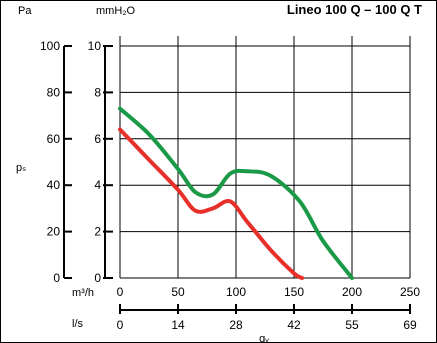 Image resolution: width=437 pixels, height=343 pixels. I want to click on pa-tick-label: 100, so click(50, 46).